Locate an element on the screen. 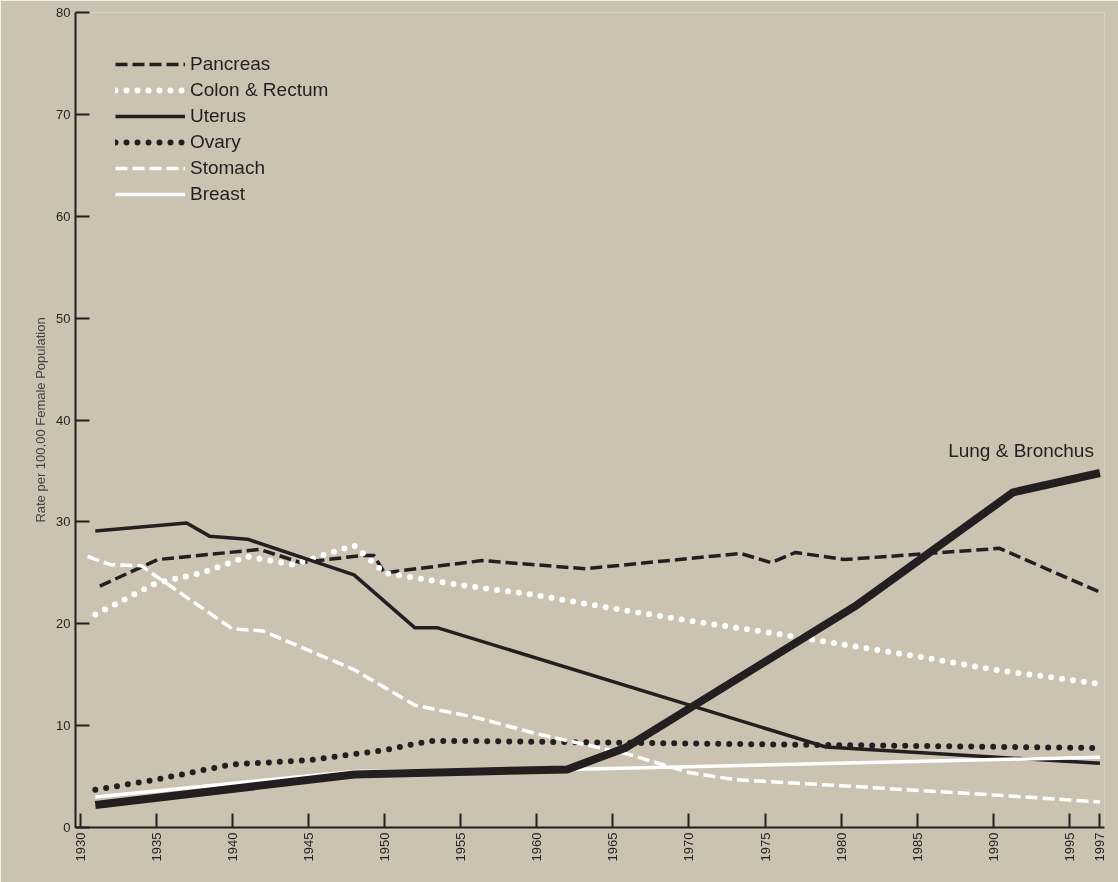 Image resolution: width=1118 pixels, height=882 pixels. y-tick-label: 30 is located at coordinates (63, 522).